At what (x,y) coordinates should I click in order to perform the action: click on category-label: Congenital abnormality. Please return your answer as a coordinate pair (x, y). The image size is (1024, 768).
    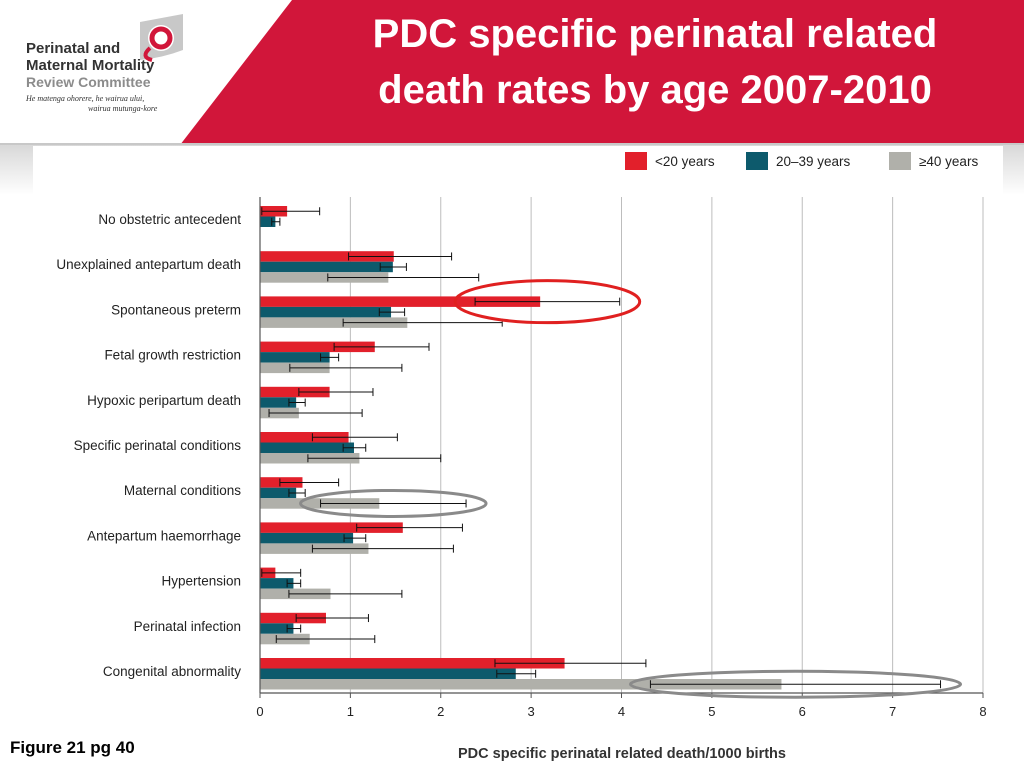
    Looking at the image, I should click on (172, 671).